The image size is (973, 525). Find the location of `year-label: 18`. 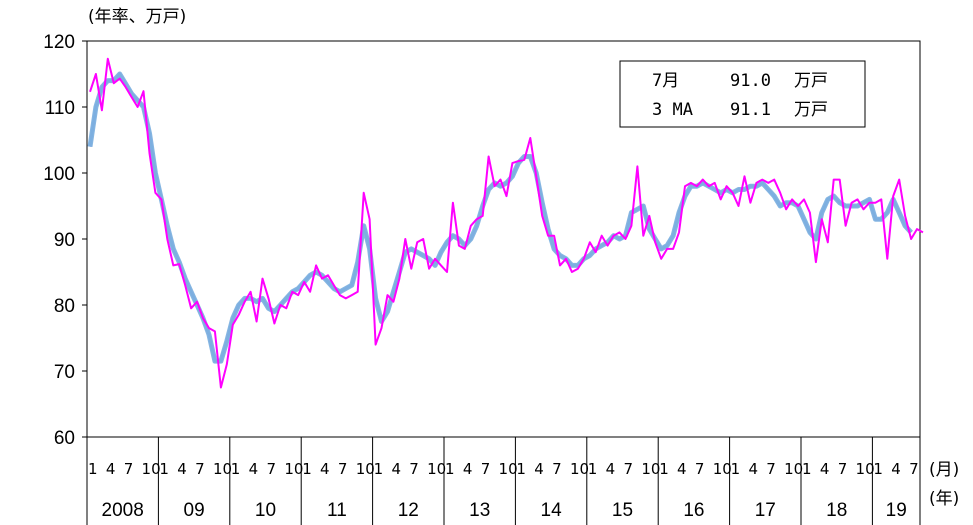

year-label: 18 is located at coordinates (836, 510).